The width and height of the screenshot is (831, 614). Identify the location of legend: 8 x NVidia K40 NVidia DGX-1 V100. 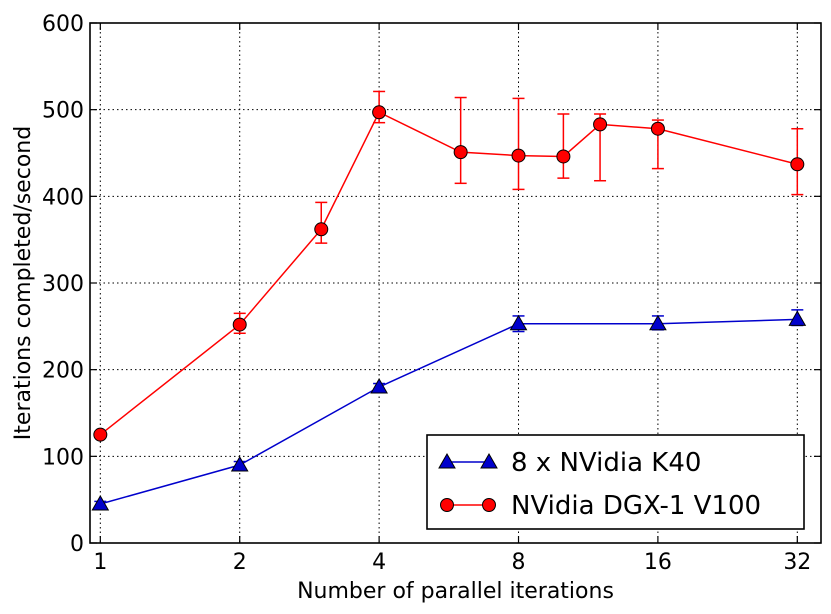
(615, 482).